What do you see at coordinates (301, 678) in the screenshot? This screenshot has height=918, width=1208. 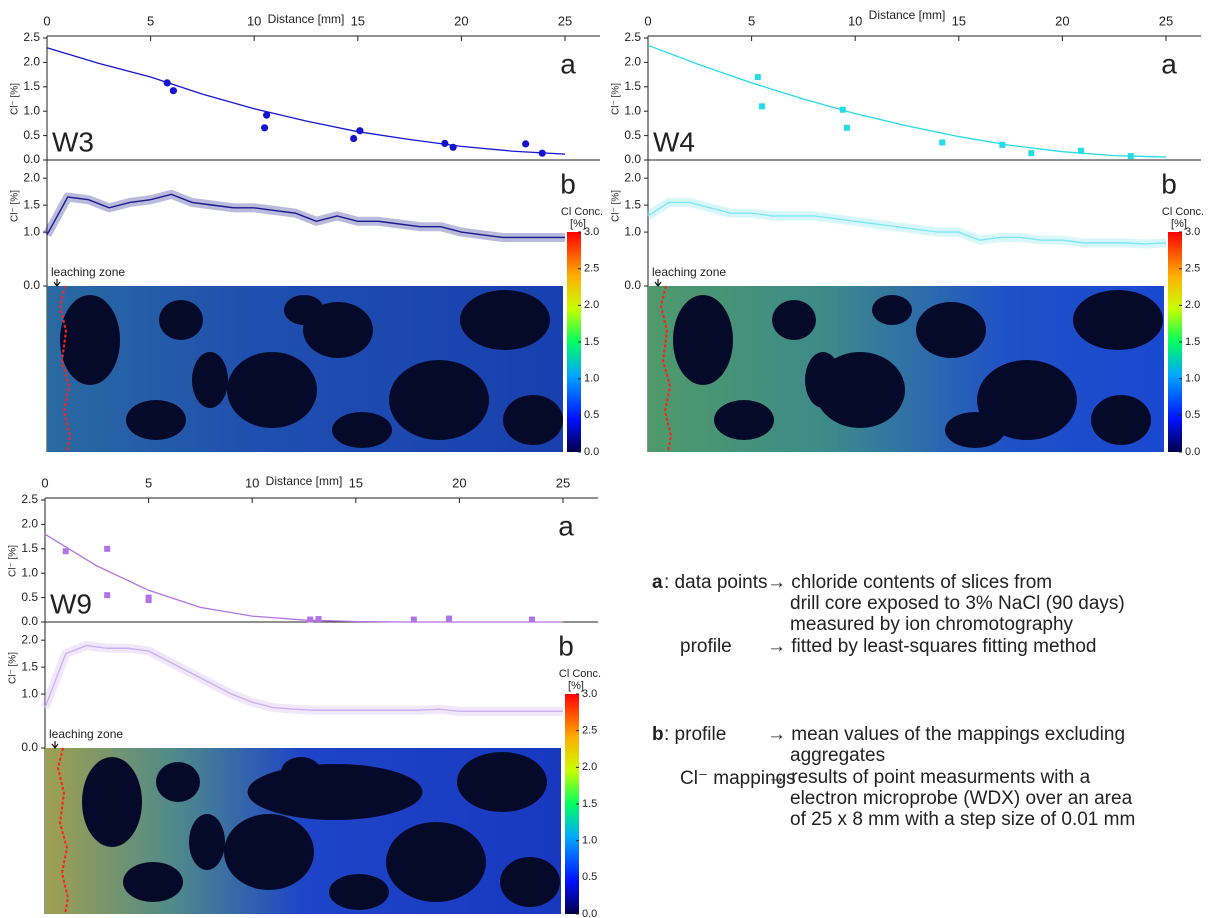 I see `profile-band` at bounding box center [301, 678].